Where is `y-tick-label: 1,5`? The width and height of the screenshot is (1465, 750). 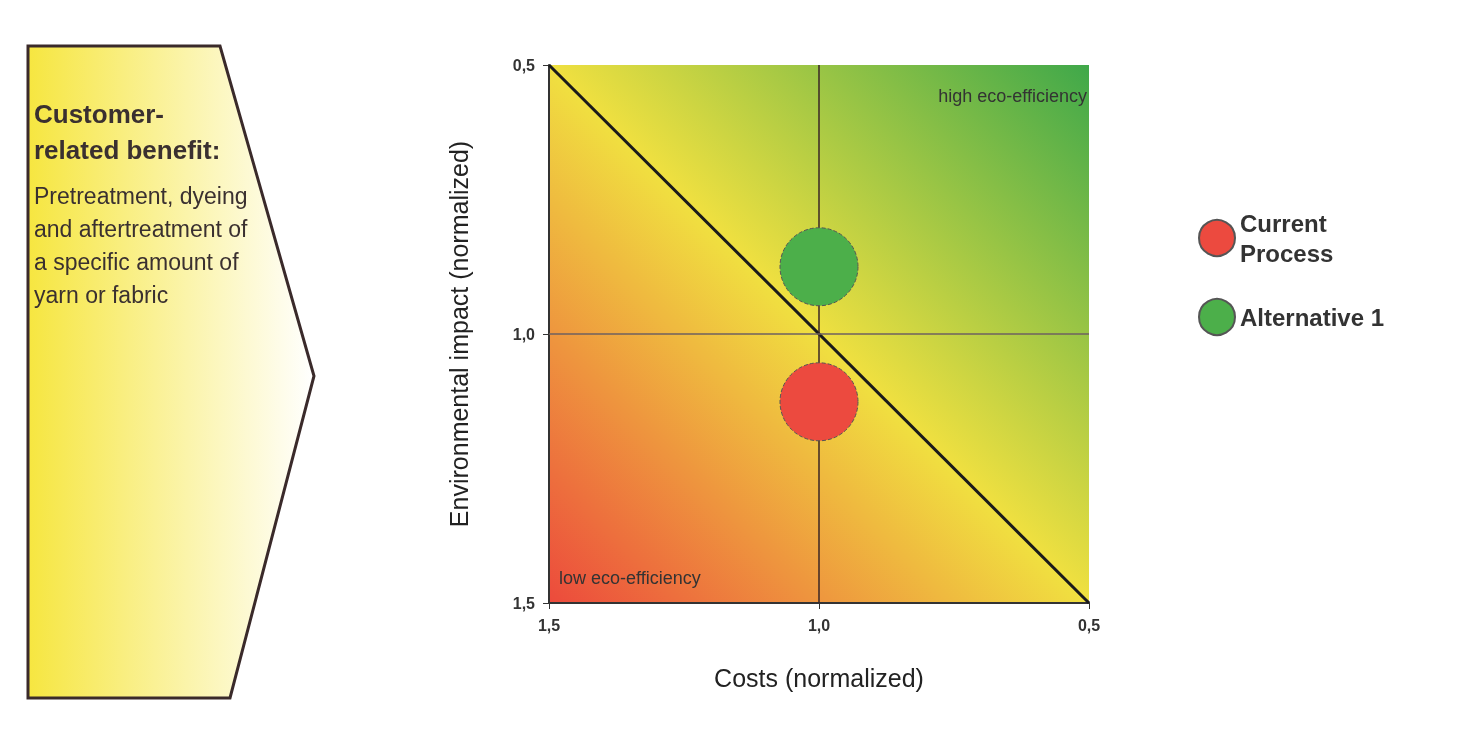
y-tick-label: 1,5 is located at coordinates (524, 603).